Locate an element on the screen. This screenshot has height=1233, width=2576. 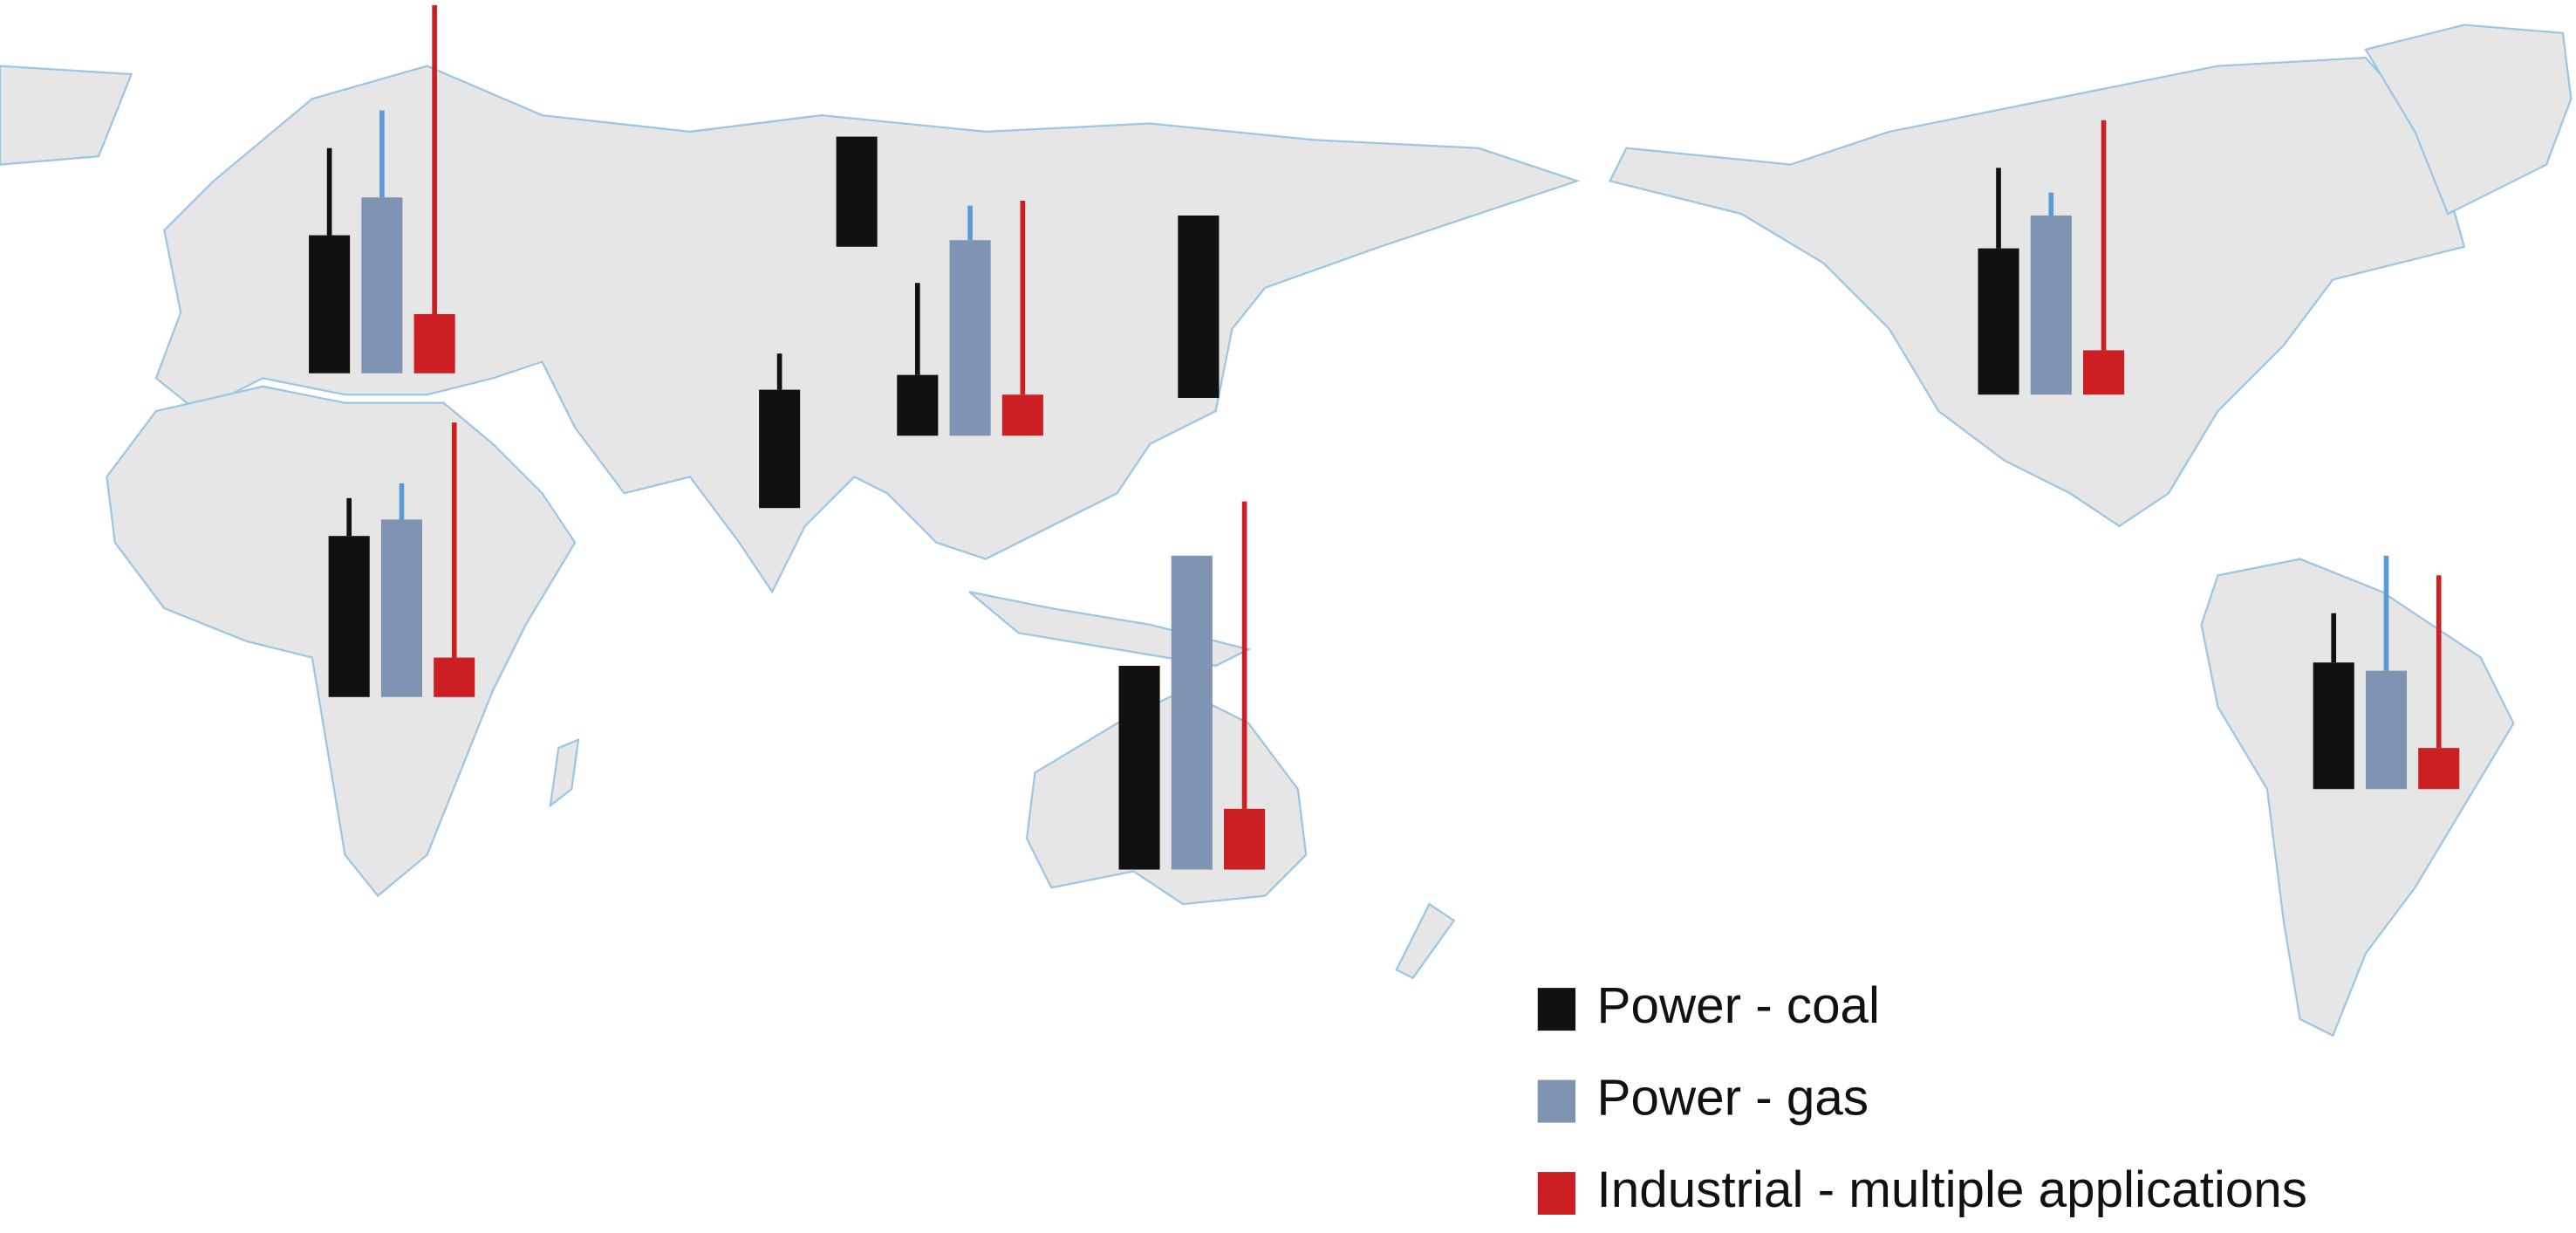
australia is located at coordinates (1166, 797).